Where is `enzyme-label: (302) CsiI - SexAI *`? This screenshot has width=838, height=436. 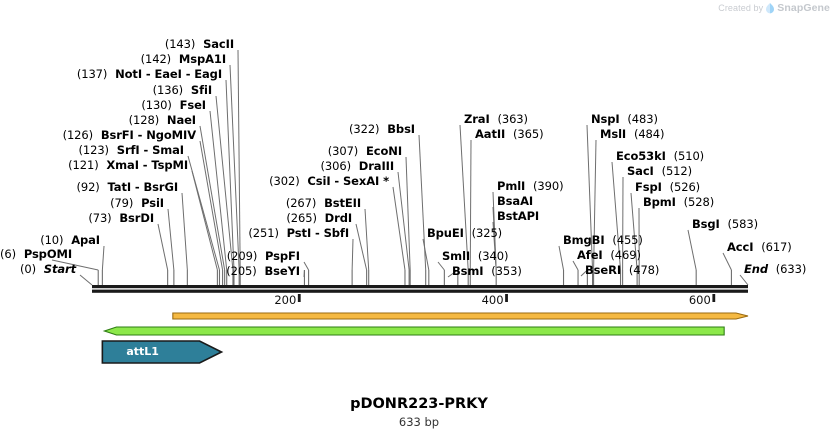 enzyme-label: (302) CsiI - SexAI * is located at coordinates (194, 181).